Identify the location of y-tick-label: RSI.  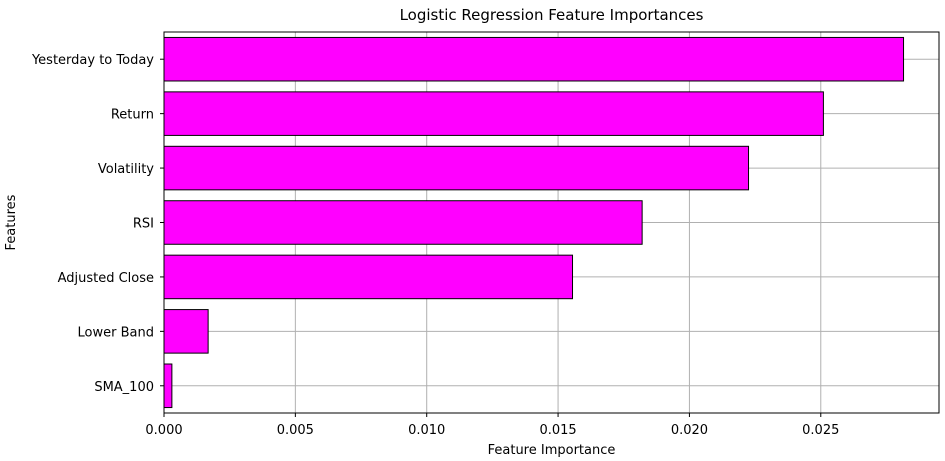
(143, 224).